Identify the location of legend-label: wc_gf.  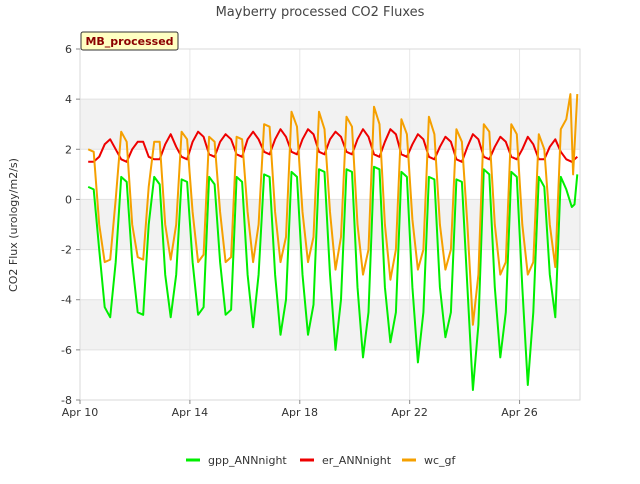
(440, 460).